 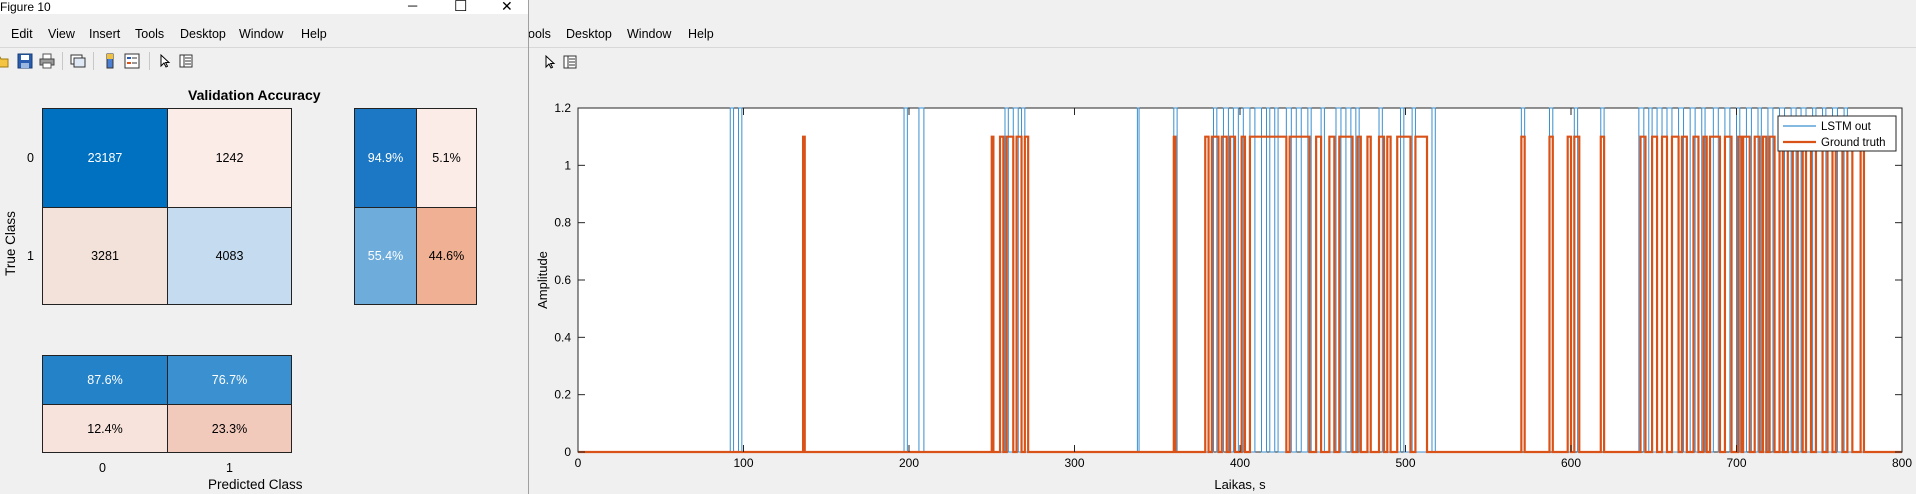 What do you see at coordinates (229, 158) in the screenshot?
I see `matrix-cell-0-1: 1242` at bounding box center [229, 158].